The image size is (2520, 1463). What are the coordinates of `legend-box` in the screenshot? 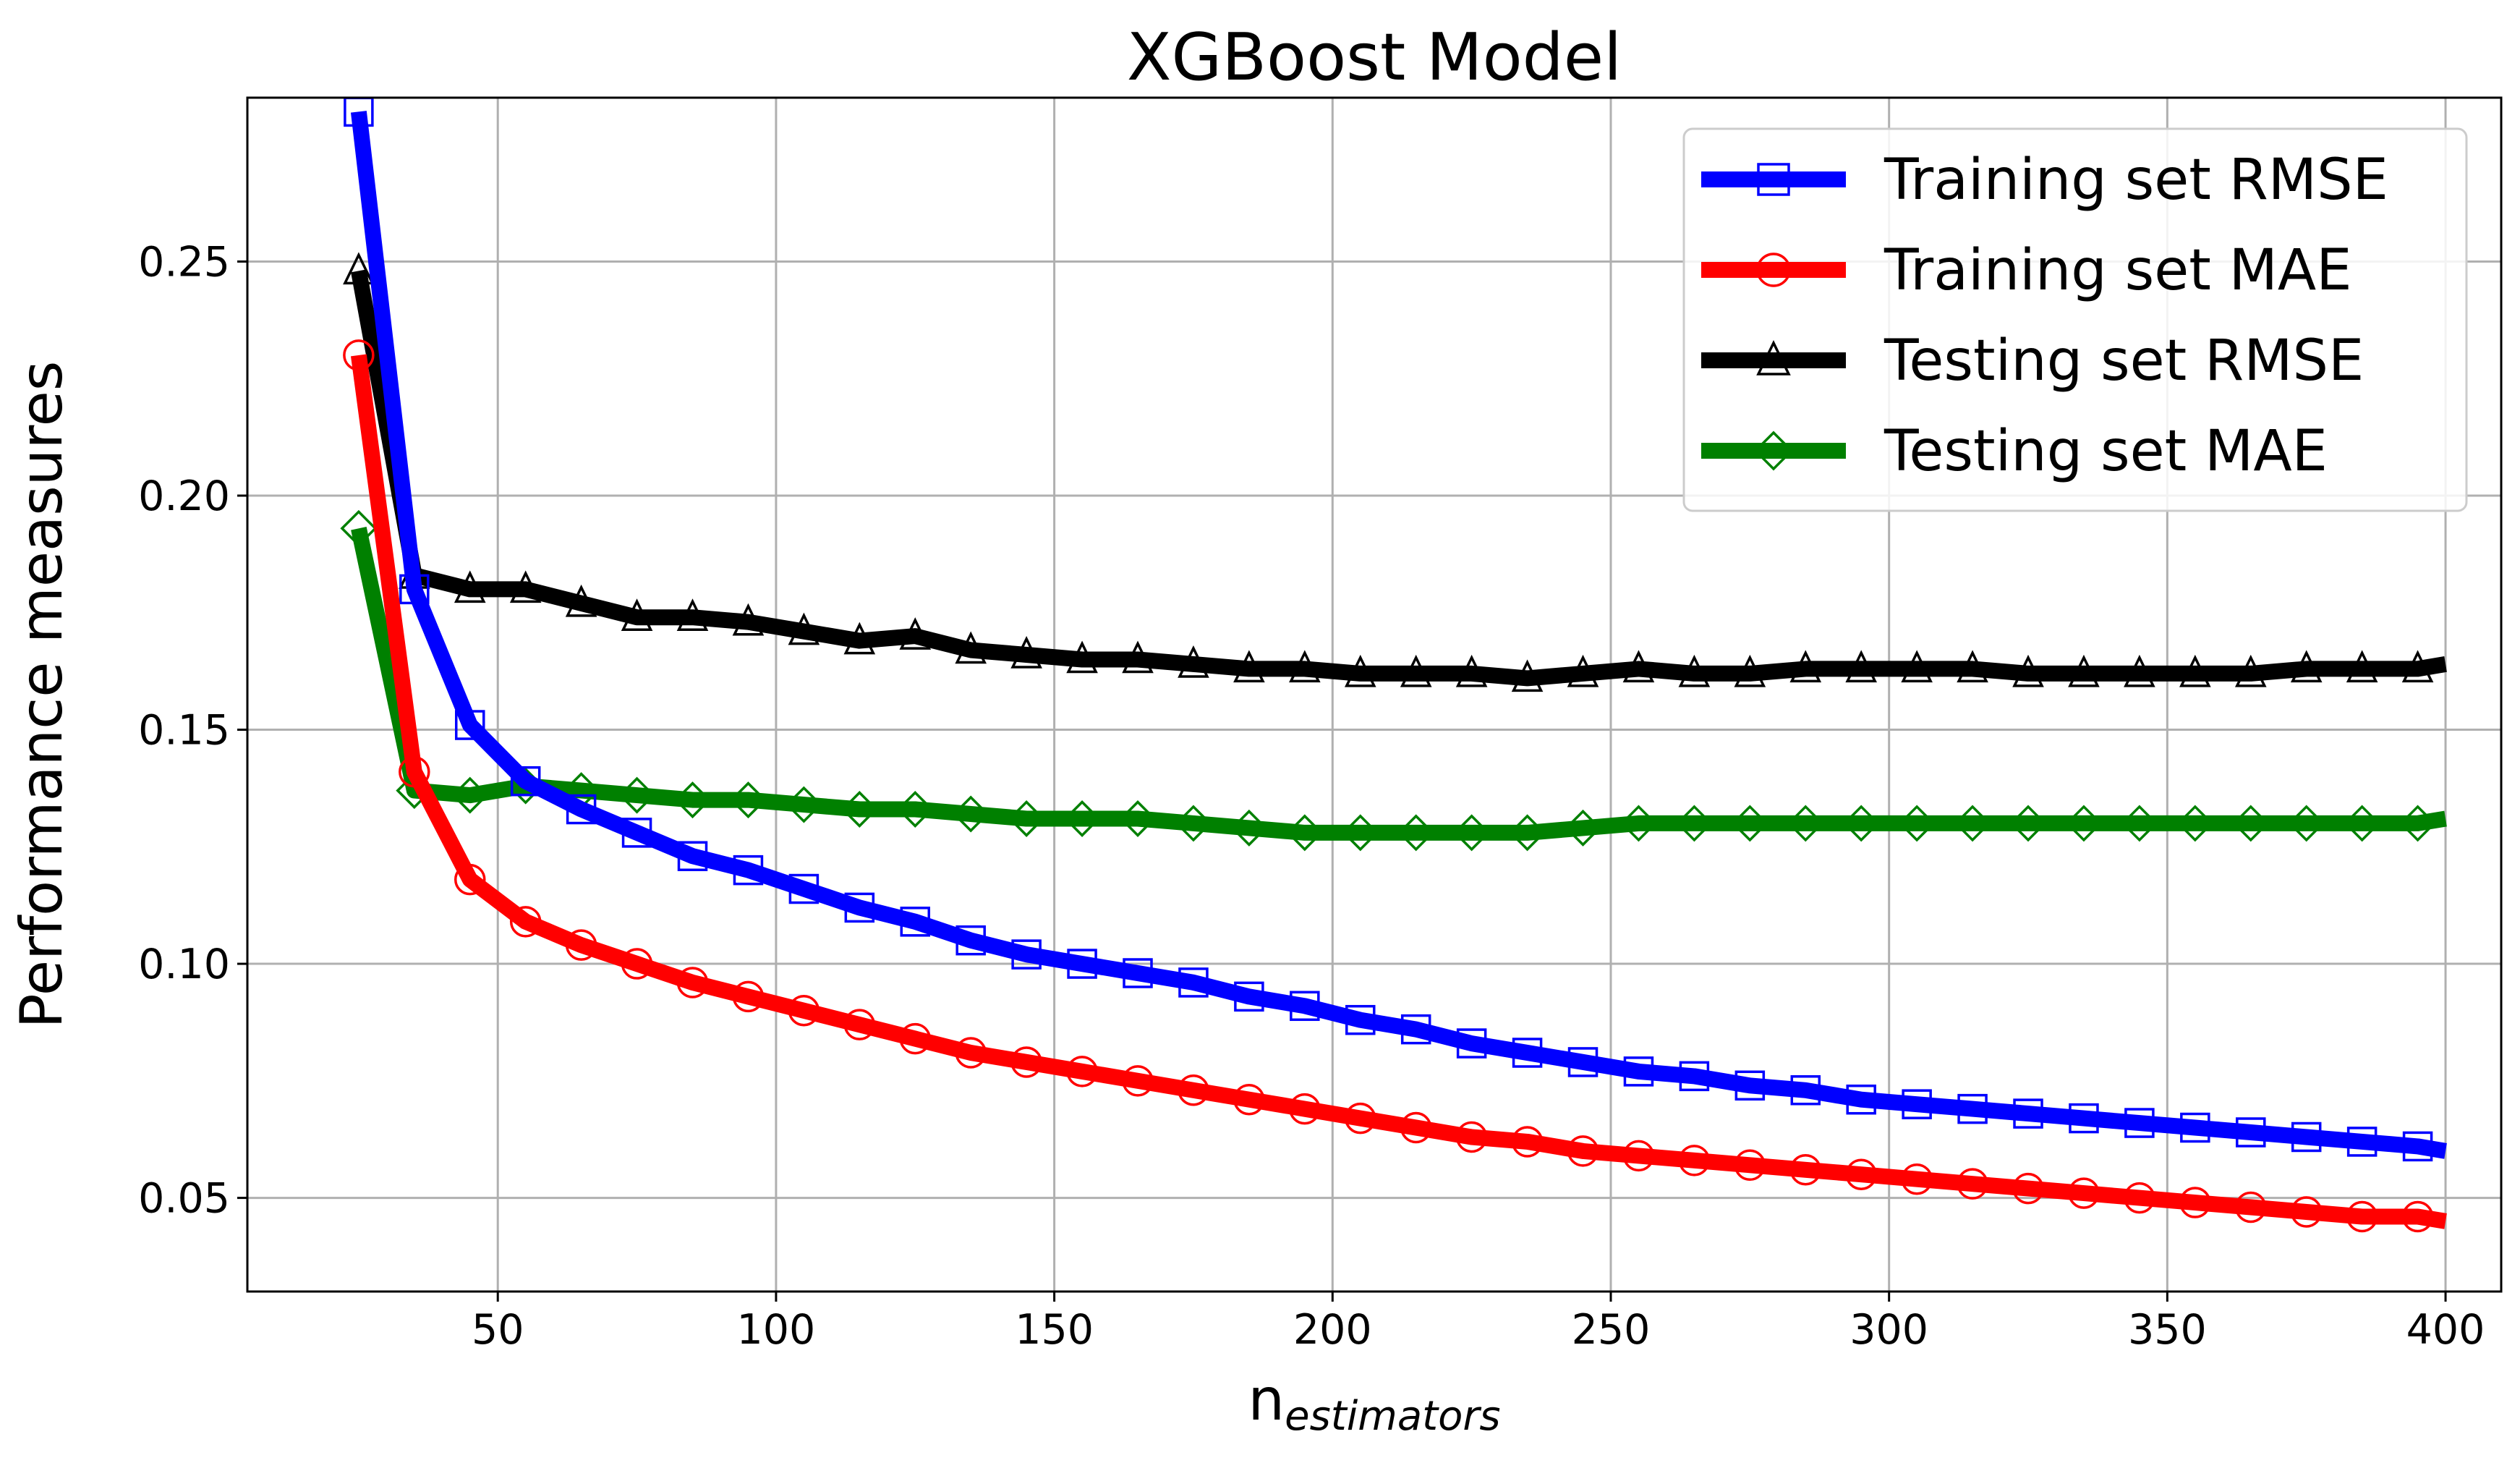 It's located at (2075, 319).